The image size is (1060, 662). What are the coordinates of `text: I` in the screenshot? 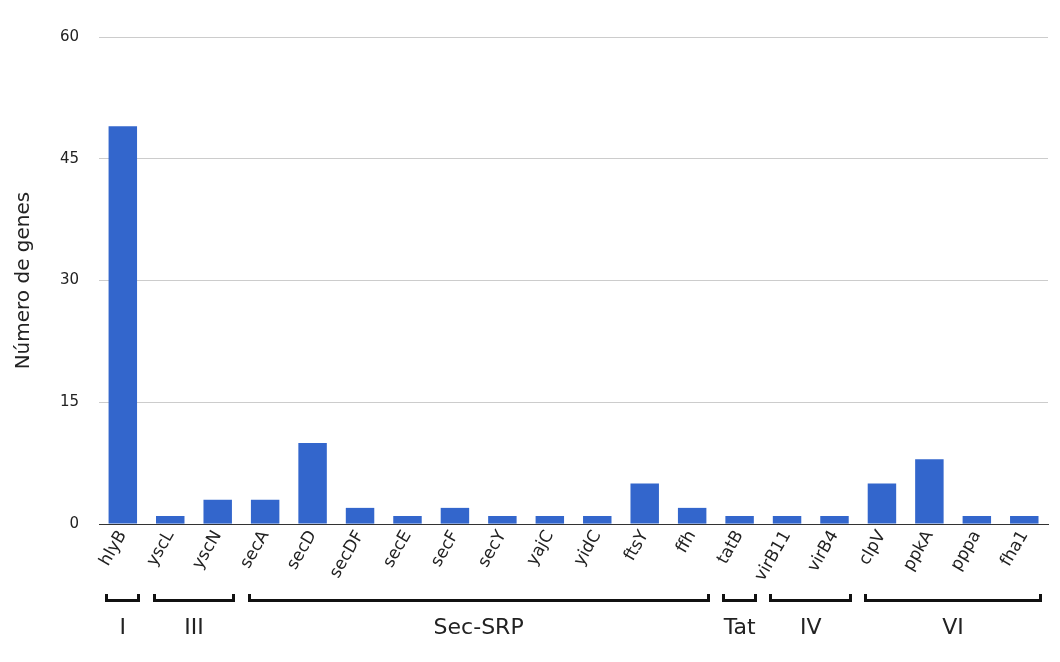 It's located at (123, 626).